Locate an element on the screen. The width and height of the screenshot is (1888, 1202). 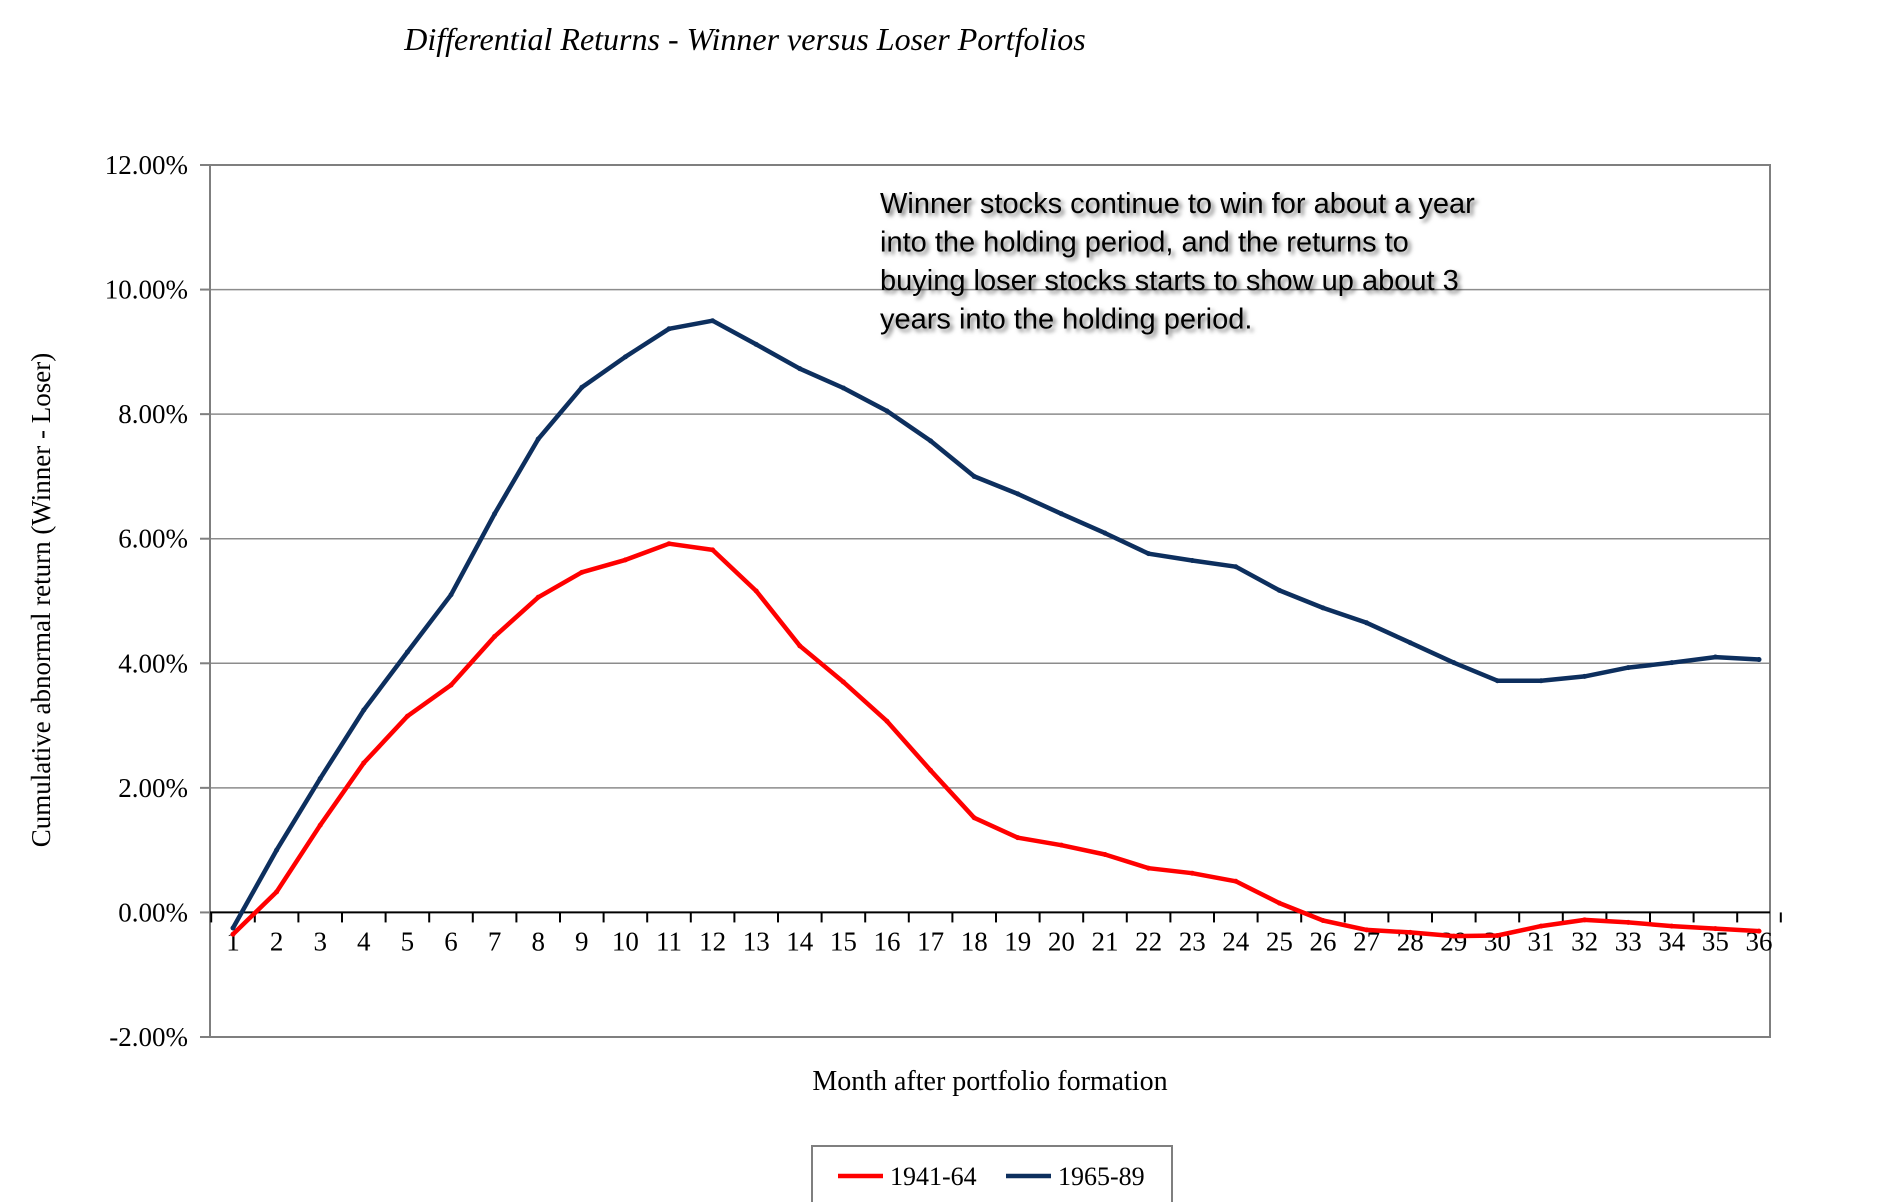
x-tick-label: 13 is located at coordinates (756, 941).